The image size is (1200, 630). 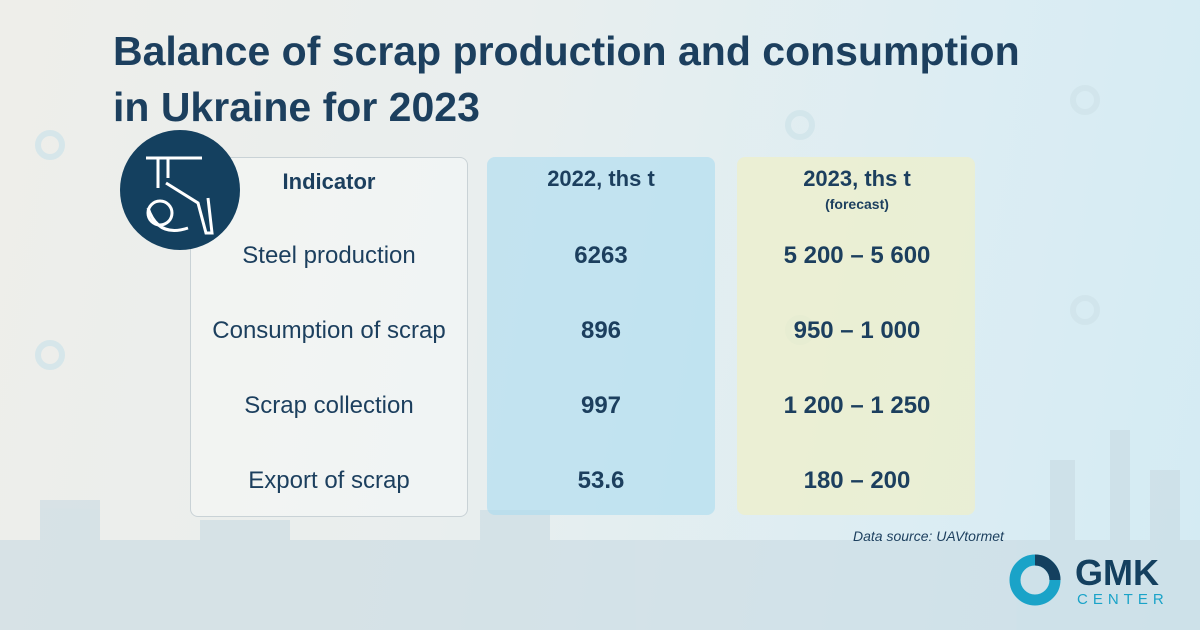 What do you see at coordinates (329, 480) in the screenshot?
I see `row-label: Export of scrap` at bounding box center [329, 480].